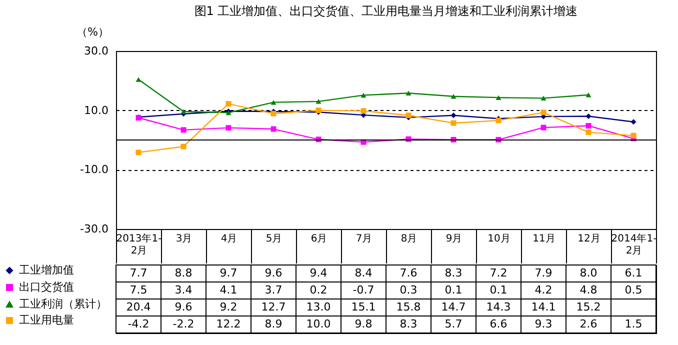  What do you see at coordinates (499, 273) in the screenshot?
I see `data-label: 7.2` at bounding box center [499, 273].